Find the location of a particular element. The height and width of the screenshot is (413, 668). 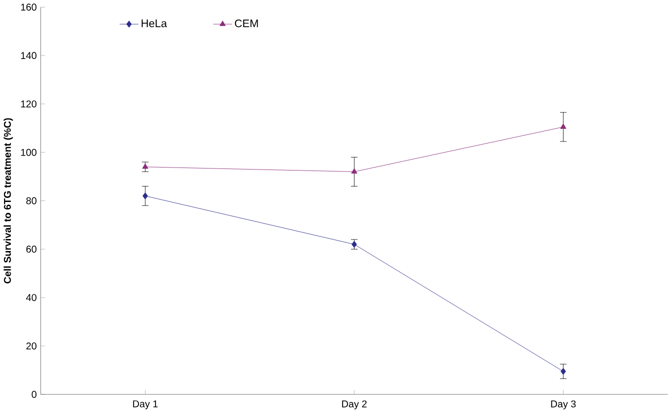

y-tick-label: 60 is located at coordinates (31, 249).